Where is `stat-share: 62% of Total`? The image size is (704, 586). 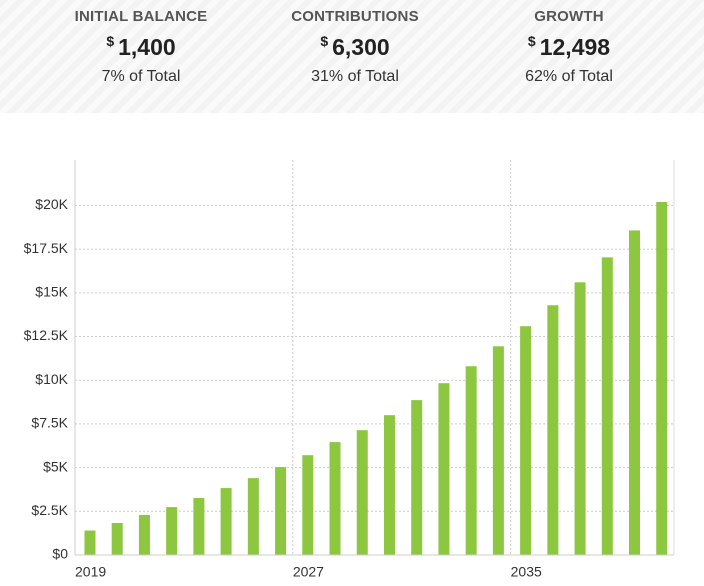
stat-share: 62% of Total is located at coordinates (569, 76).